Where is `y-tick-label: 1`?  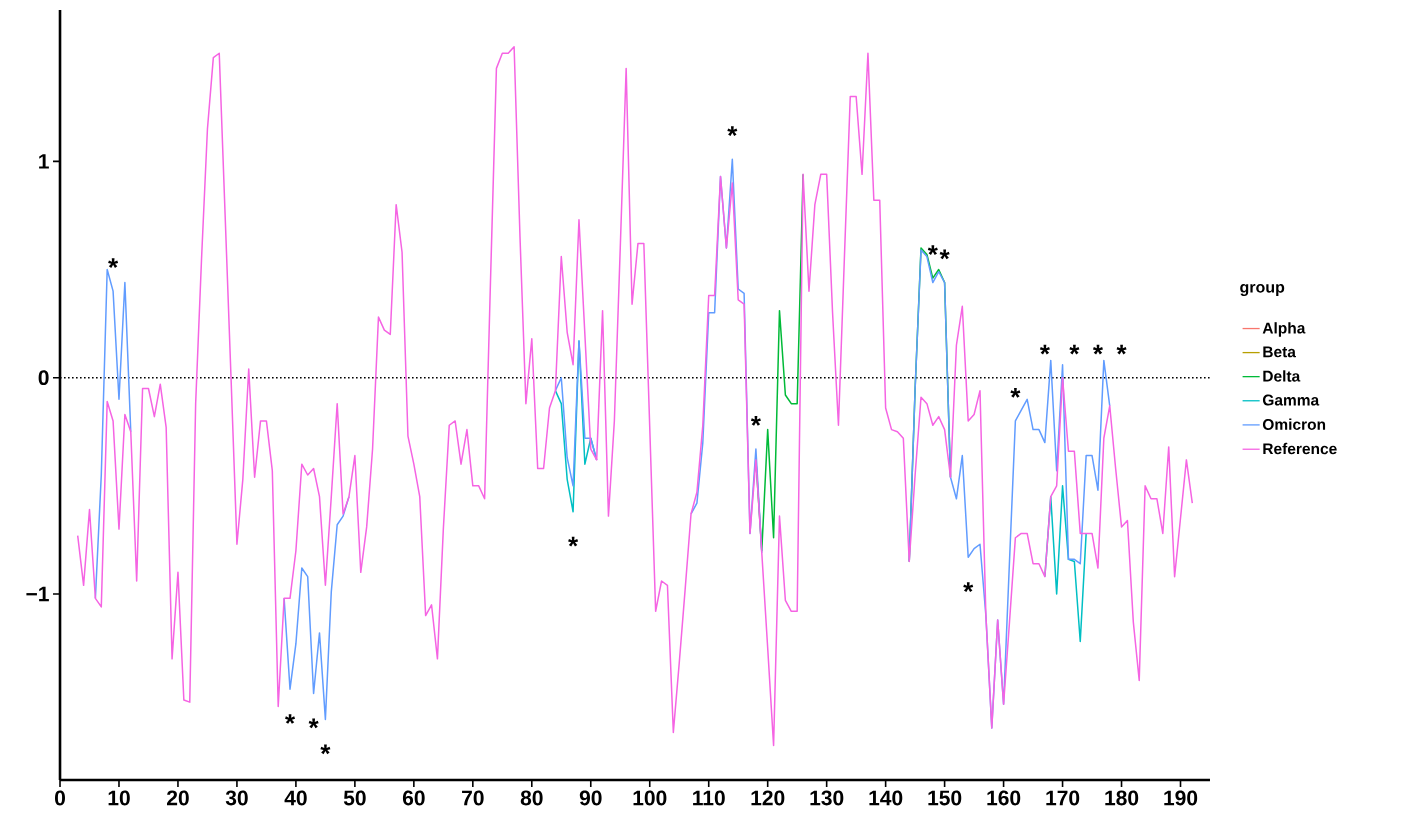
y-tick-label: 1 is located at coordinates (44, 161).